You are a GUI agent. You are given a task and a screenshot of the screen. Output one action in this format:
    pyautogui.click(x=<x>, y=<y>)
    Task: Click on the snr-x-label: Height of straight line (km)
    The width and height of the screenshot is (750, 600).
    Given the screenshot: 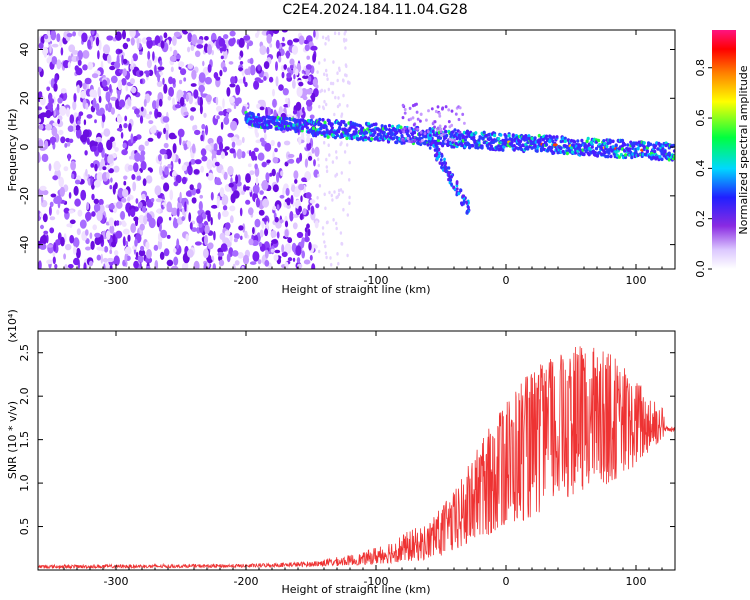 What is the action you would take?
    pyautogui.click(x=355, y=589)
    